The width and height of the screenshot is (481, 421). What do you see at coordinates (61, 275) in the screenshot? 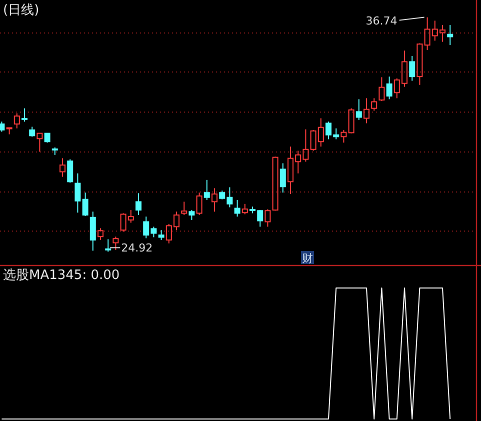
I see `chart-title: 选股MA1345: 0.00` at bounding box center [61, 275].